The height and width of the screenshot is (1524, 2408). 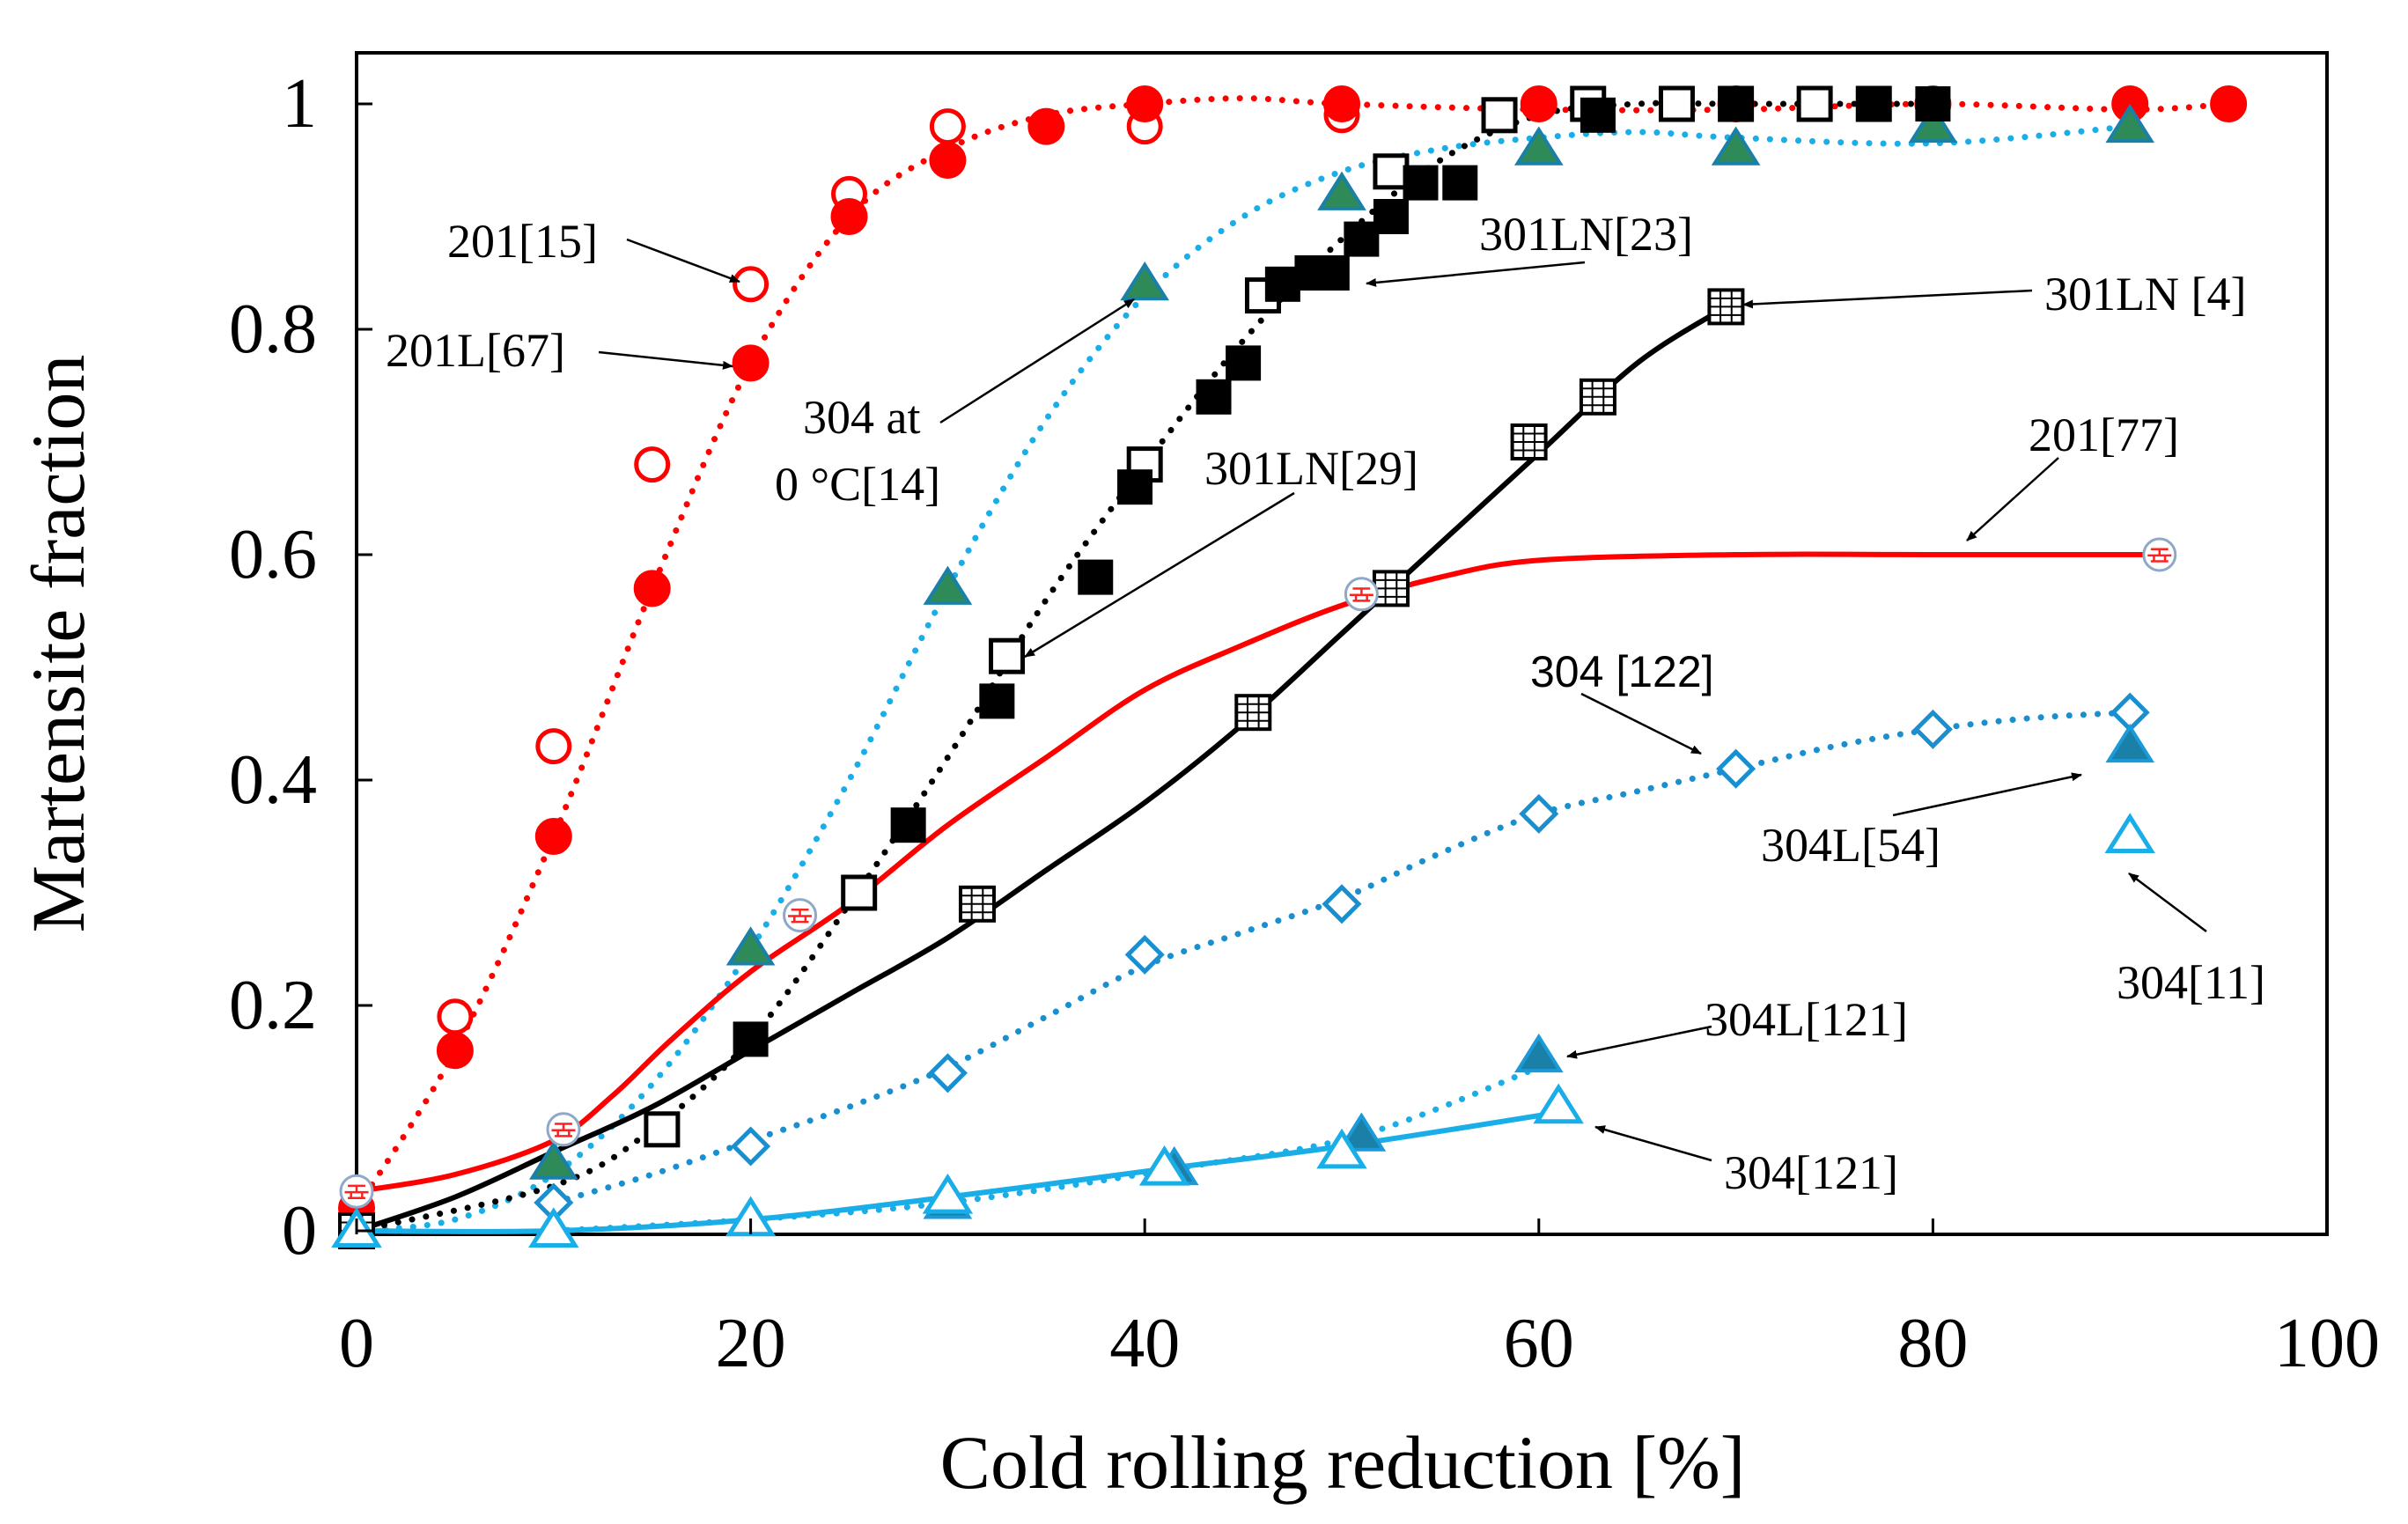 I want to click on y-tick-label-4: 0.8, so click(x=273, y=329).